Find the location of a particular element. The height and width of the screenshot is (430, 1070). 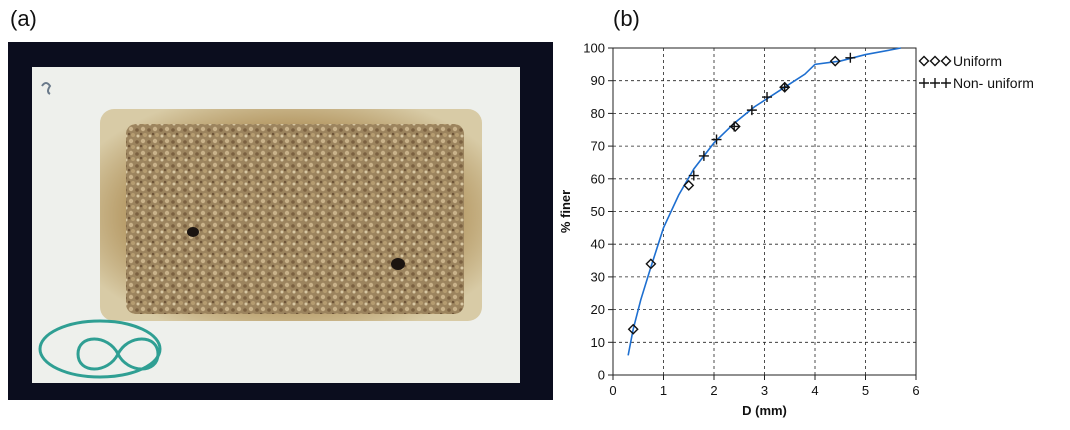

x-tick-label: 5 is located at coordinates (865, 390).